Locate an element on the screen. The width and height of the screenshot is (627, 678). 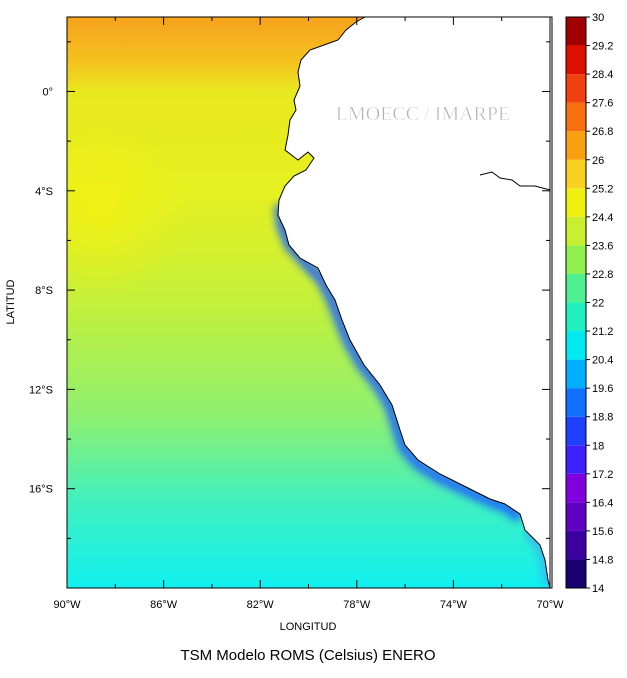
colorbar-label: 30 is located at coordinates (598, 18).